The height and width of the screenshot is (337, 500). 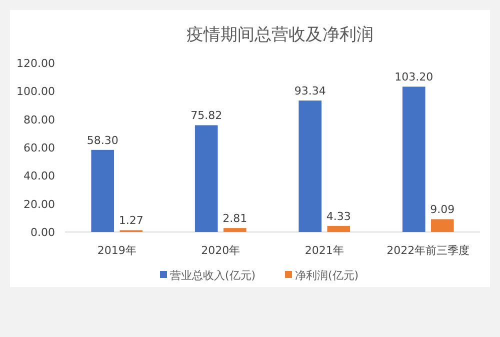 I want to click on legend-label: 净利润(亿元), so click(x=327, y=275).